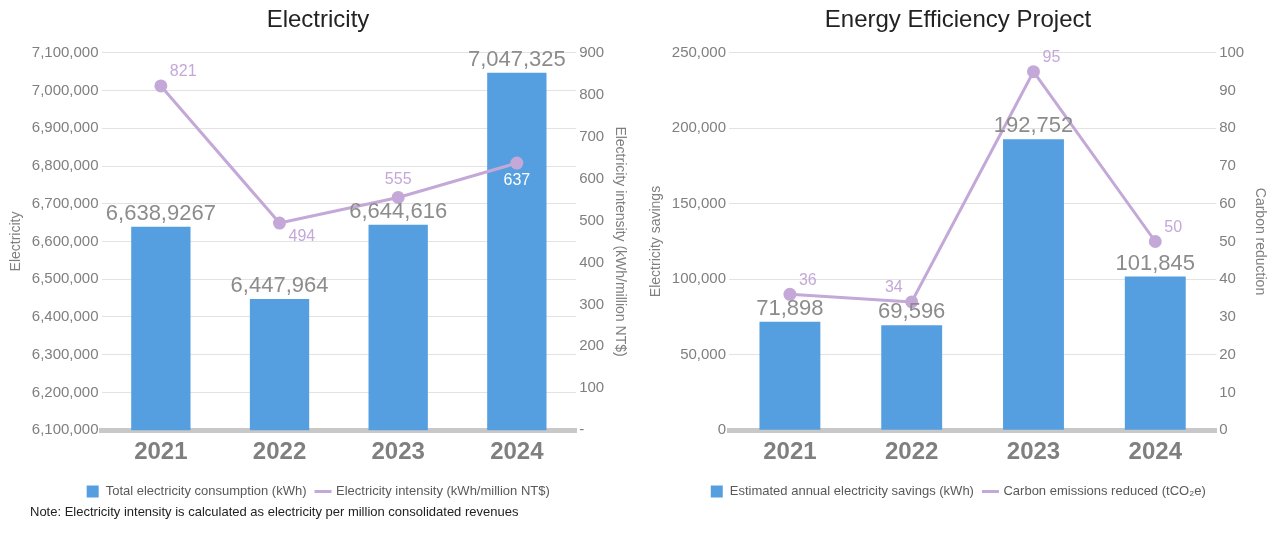  I want to click on data-label: 555, so click(398, 178).